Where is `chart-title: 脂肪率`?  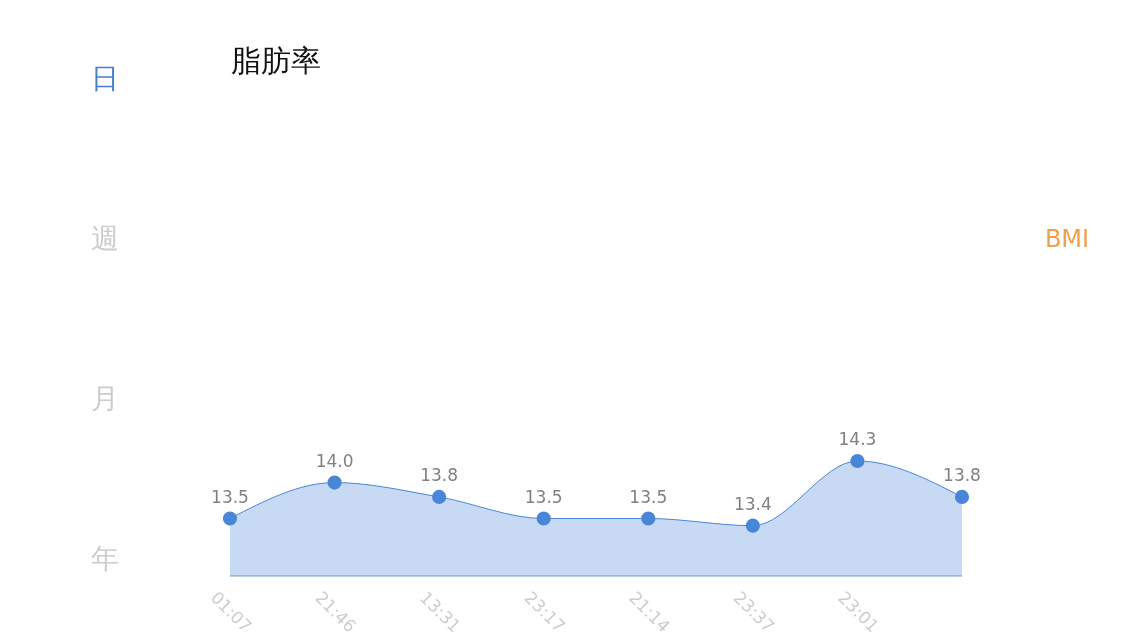 chart-title: 脂肪率 is located at coordinates (276, 60).